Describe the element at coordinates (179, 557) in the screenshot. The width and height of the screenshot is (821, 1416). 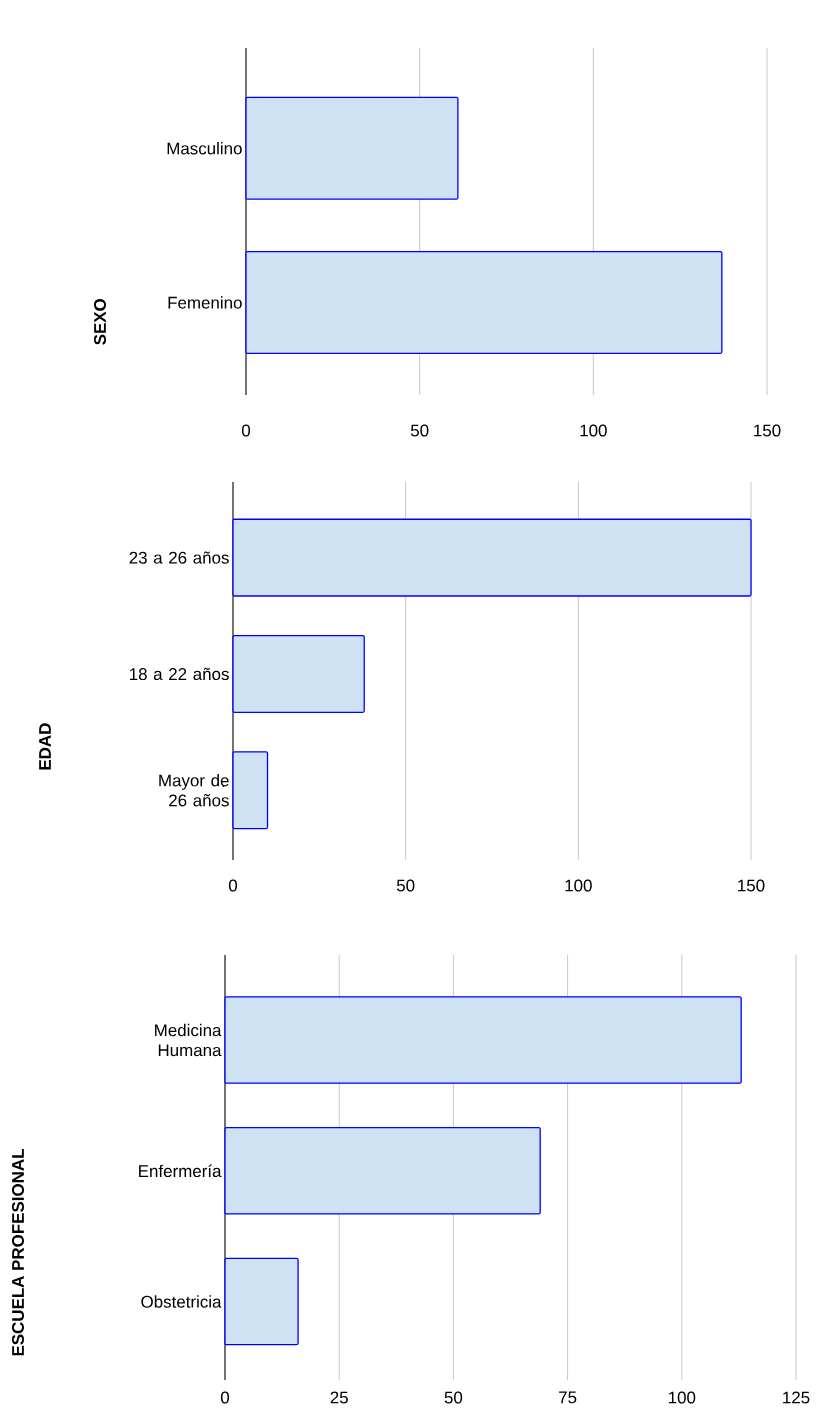
I see `y-tick-label: 23 a 26 años` at that location.